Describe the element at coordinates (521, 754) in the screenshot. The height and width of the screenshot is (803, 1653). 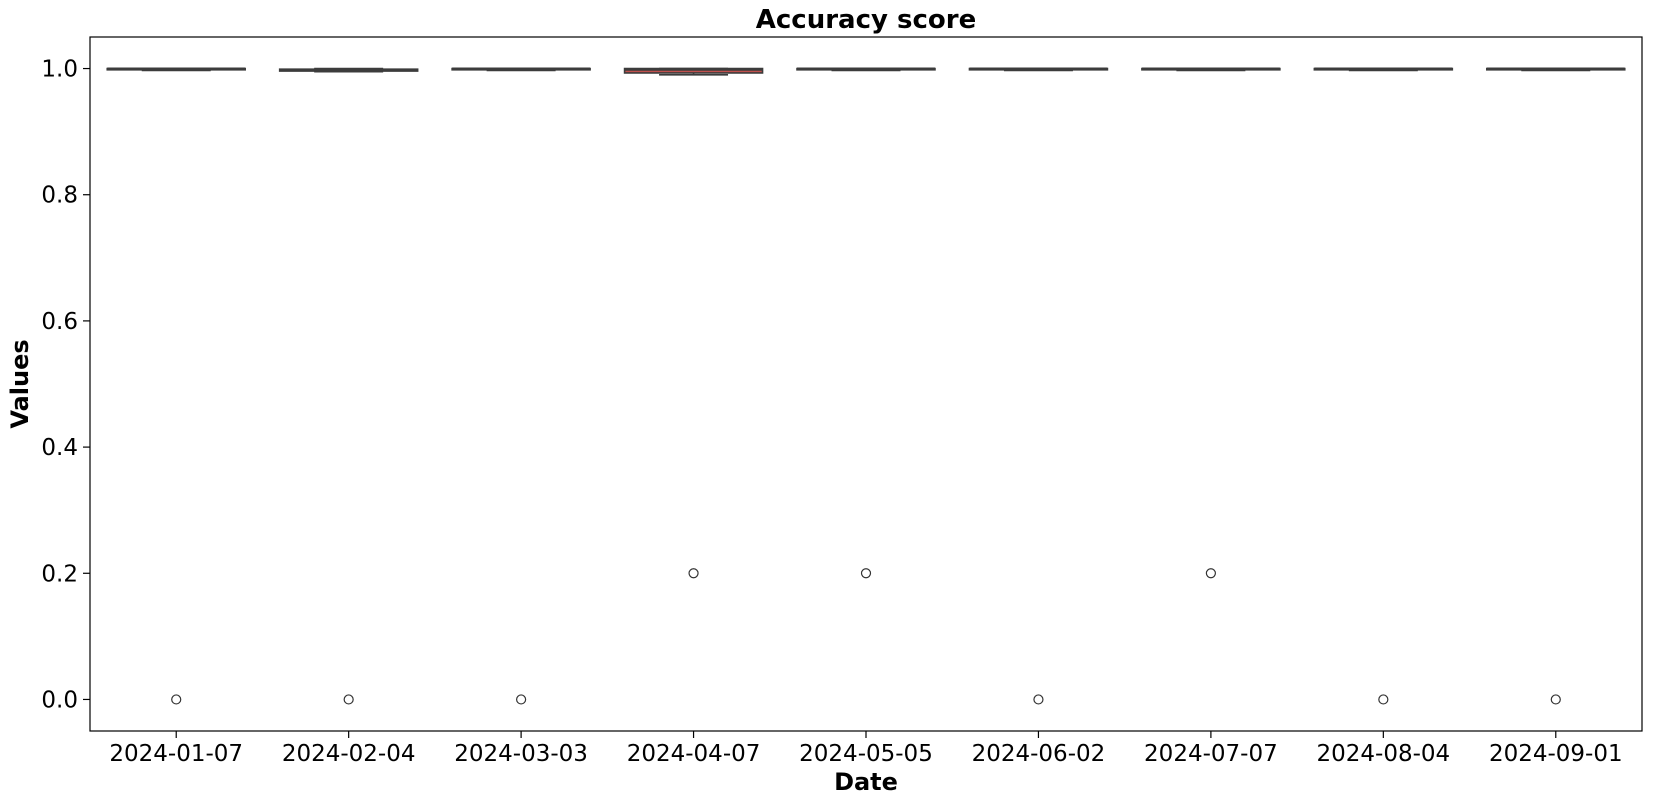
I see `x-tick-label: 2024-03-03` at that location.